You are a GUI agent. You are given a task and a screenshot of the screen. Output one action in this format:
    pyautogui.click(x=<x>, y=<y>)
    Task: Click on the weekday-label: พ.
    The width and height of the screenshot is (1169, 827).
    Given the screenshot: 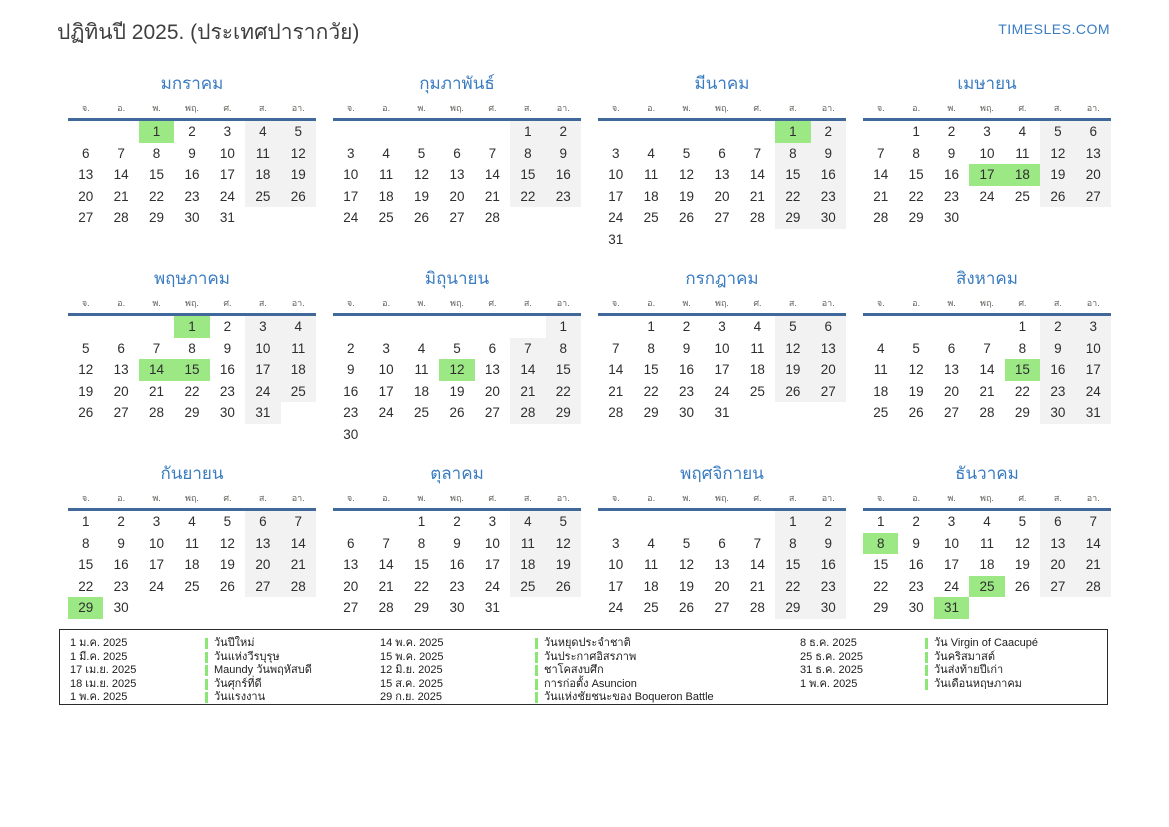 What is the action you would take?
    pyautogui.click(x=156, y=498)
    